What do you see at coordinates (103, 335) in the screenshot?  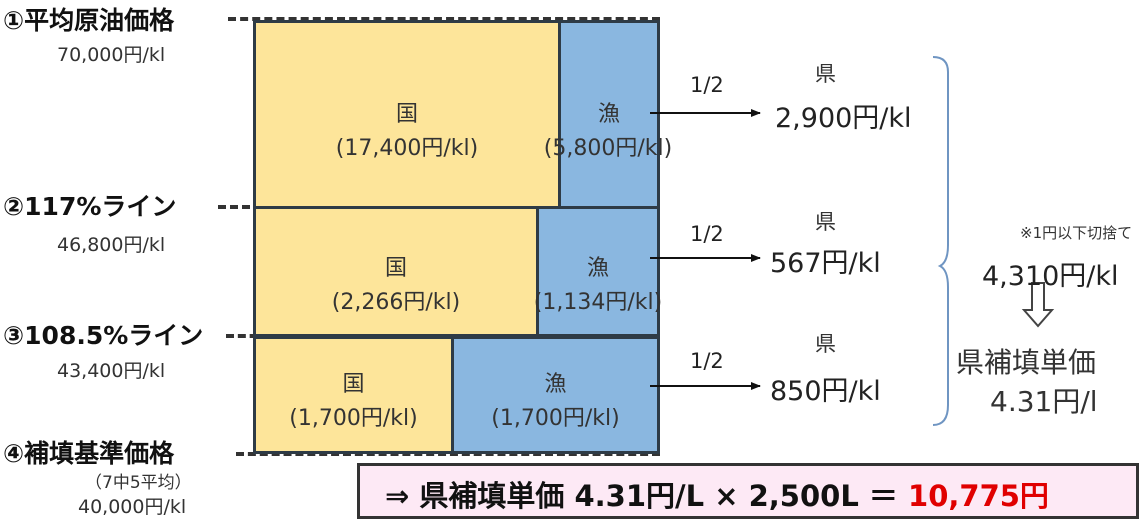 I see `level-3-title: ③108.5%ライン` at bounding box center [103, 335].